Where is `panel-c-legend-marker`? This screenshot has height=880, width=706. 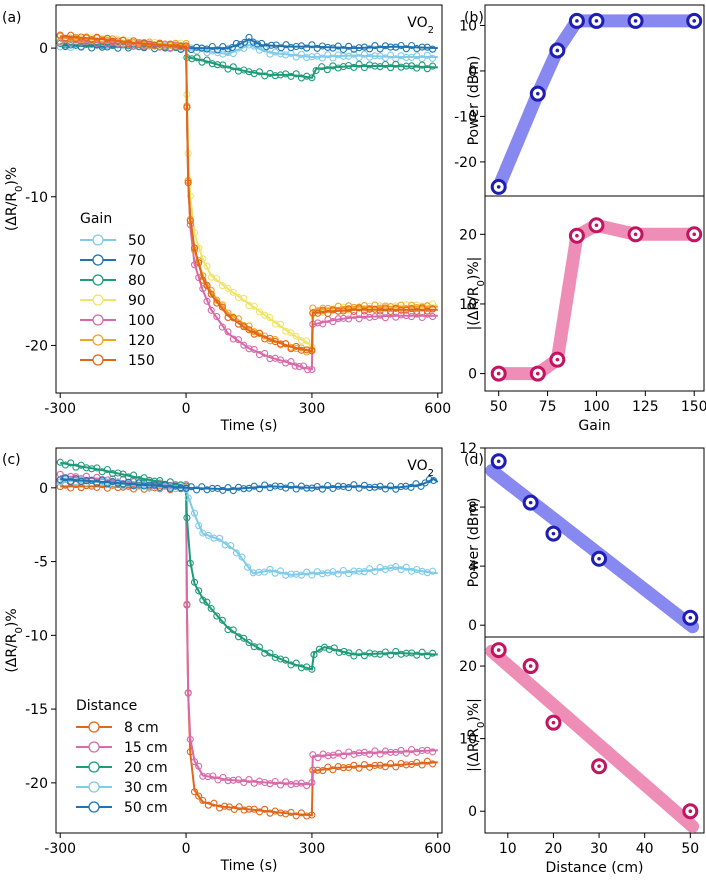
panel-c-legend-marker is located at coordinates (94, 807).